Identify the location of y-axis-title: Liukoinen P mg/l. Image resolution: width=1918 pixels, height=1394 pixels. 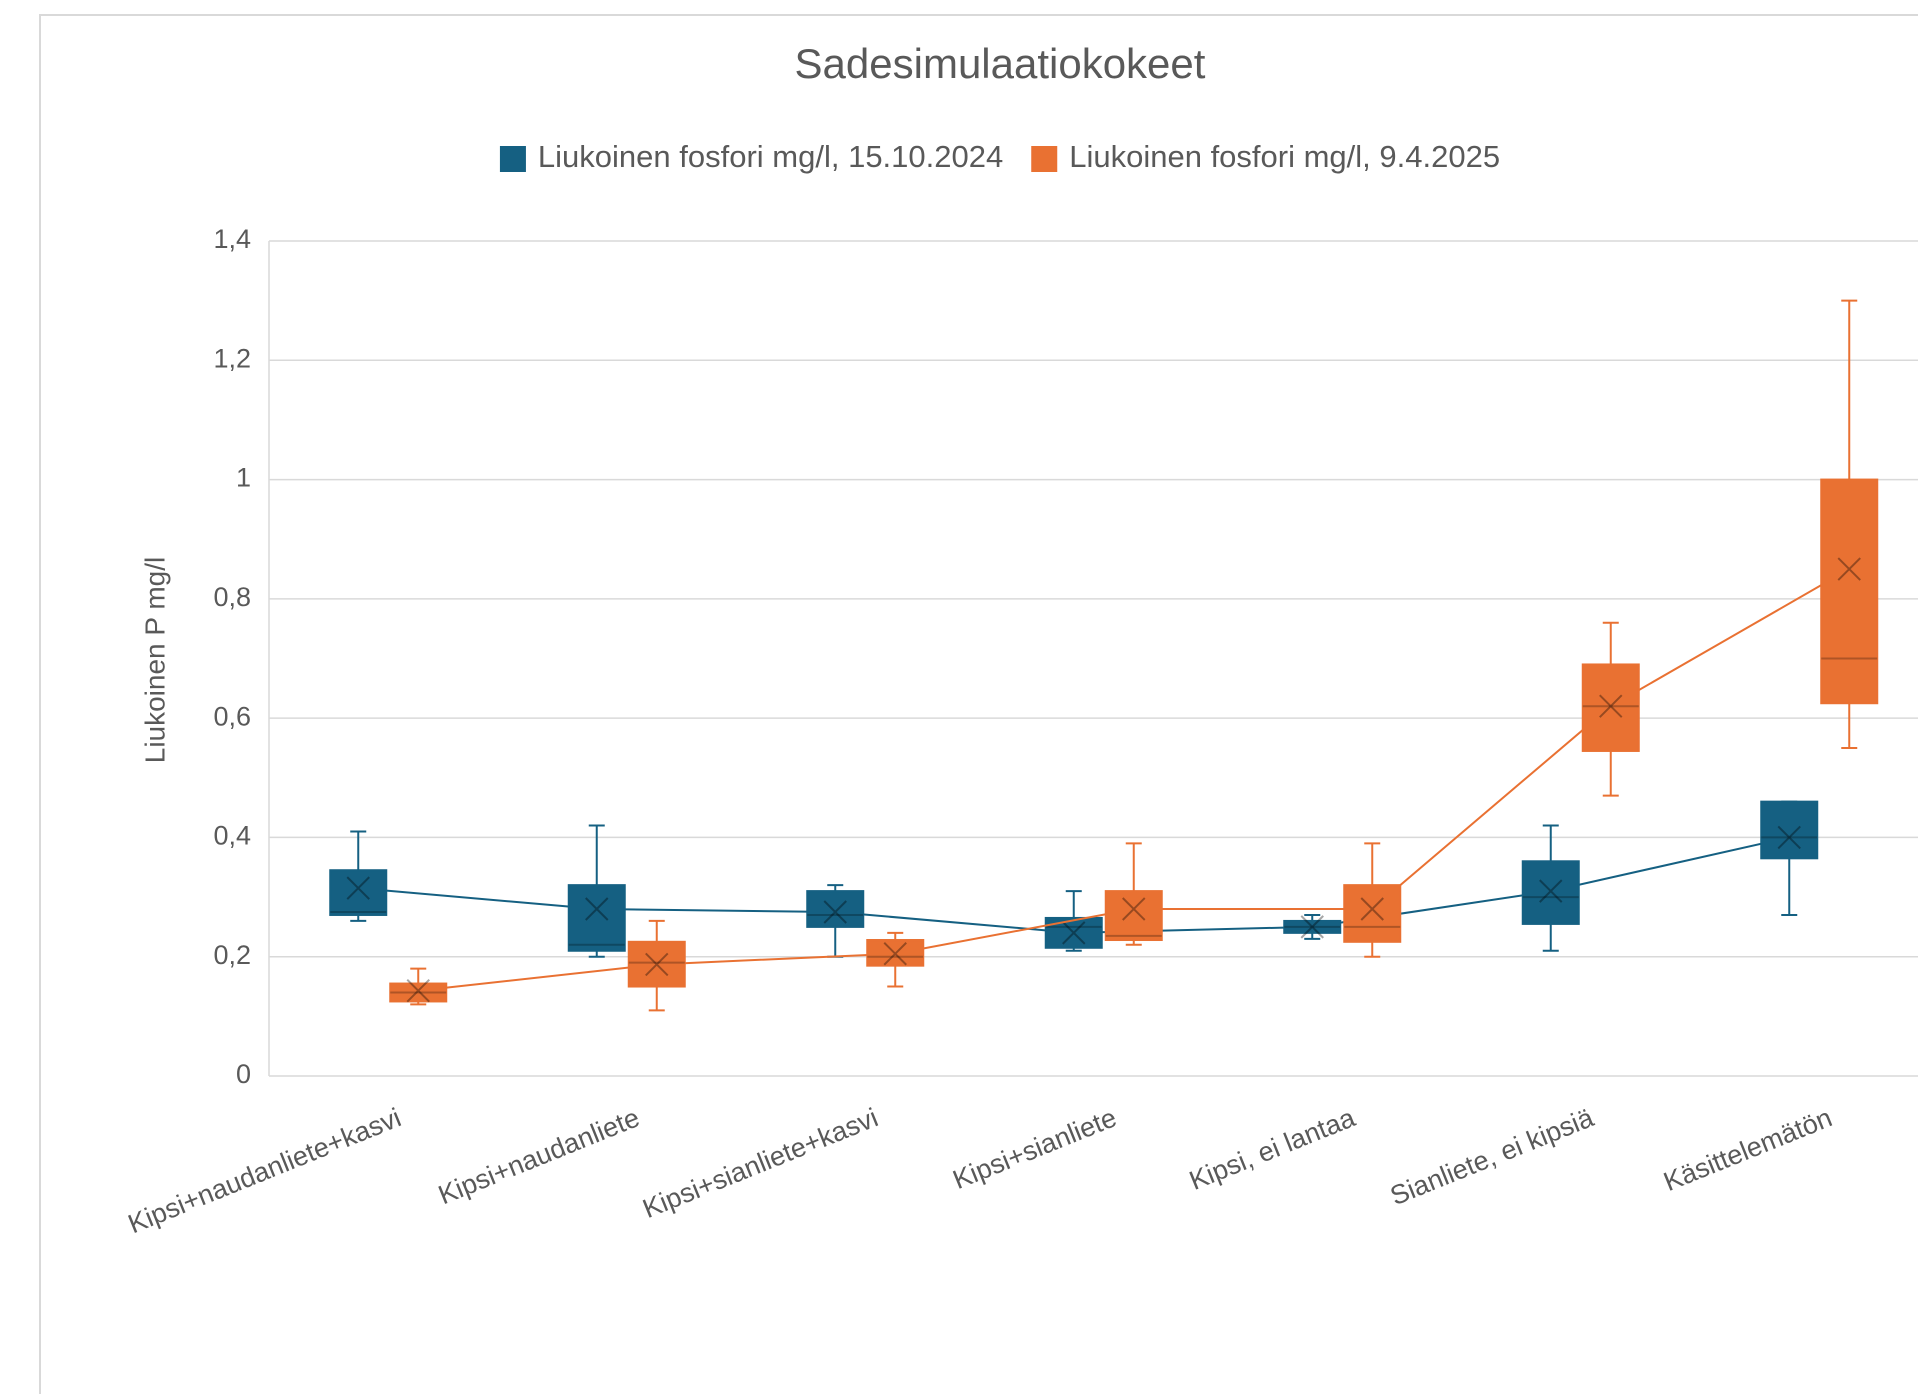
(154, 660).